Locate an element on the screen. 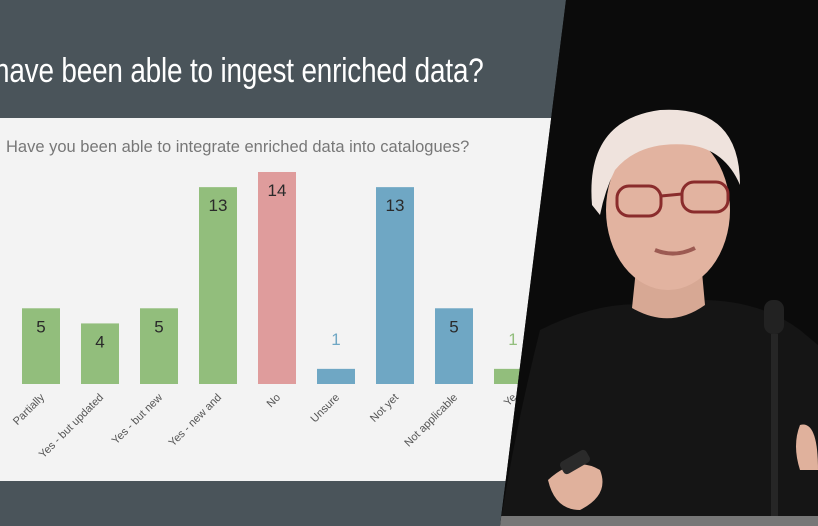 This screenshot has width=818, height=526. category-label: Unsure is located at coordinates (326, 409).